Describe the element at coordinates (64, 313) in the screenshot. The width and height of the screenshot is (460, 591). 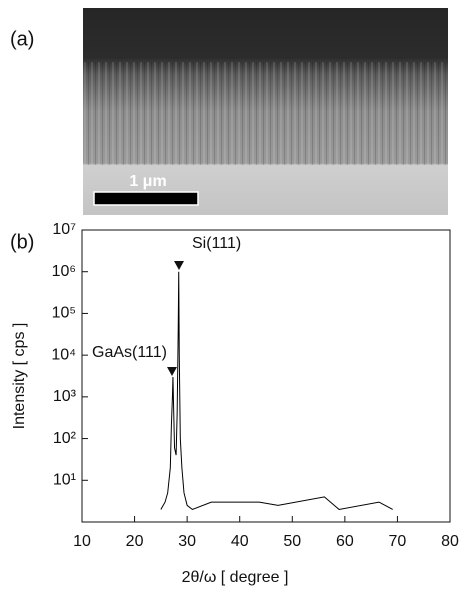
I see `y-tick-label: 10⁵` at that location.